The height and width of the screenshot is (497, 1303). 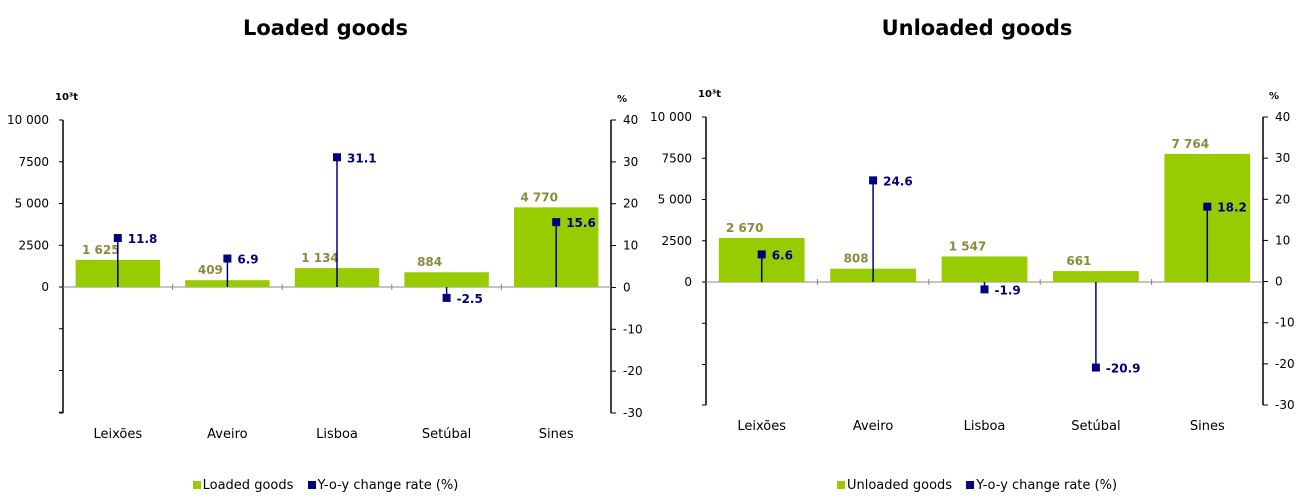 What do you see at coordinates (977, 28) in the screenshot?
I see `chart-title: Unloaded goods` at bounding box center [977, 28].